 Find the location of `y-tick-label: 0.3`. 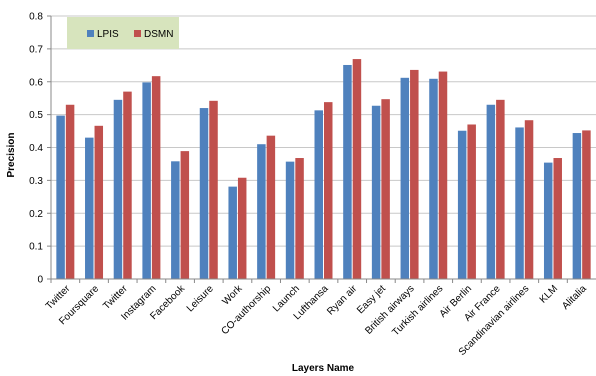

y-tick-label: 0.3 is located at coordinates (36, 181).